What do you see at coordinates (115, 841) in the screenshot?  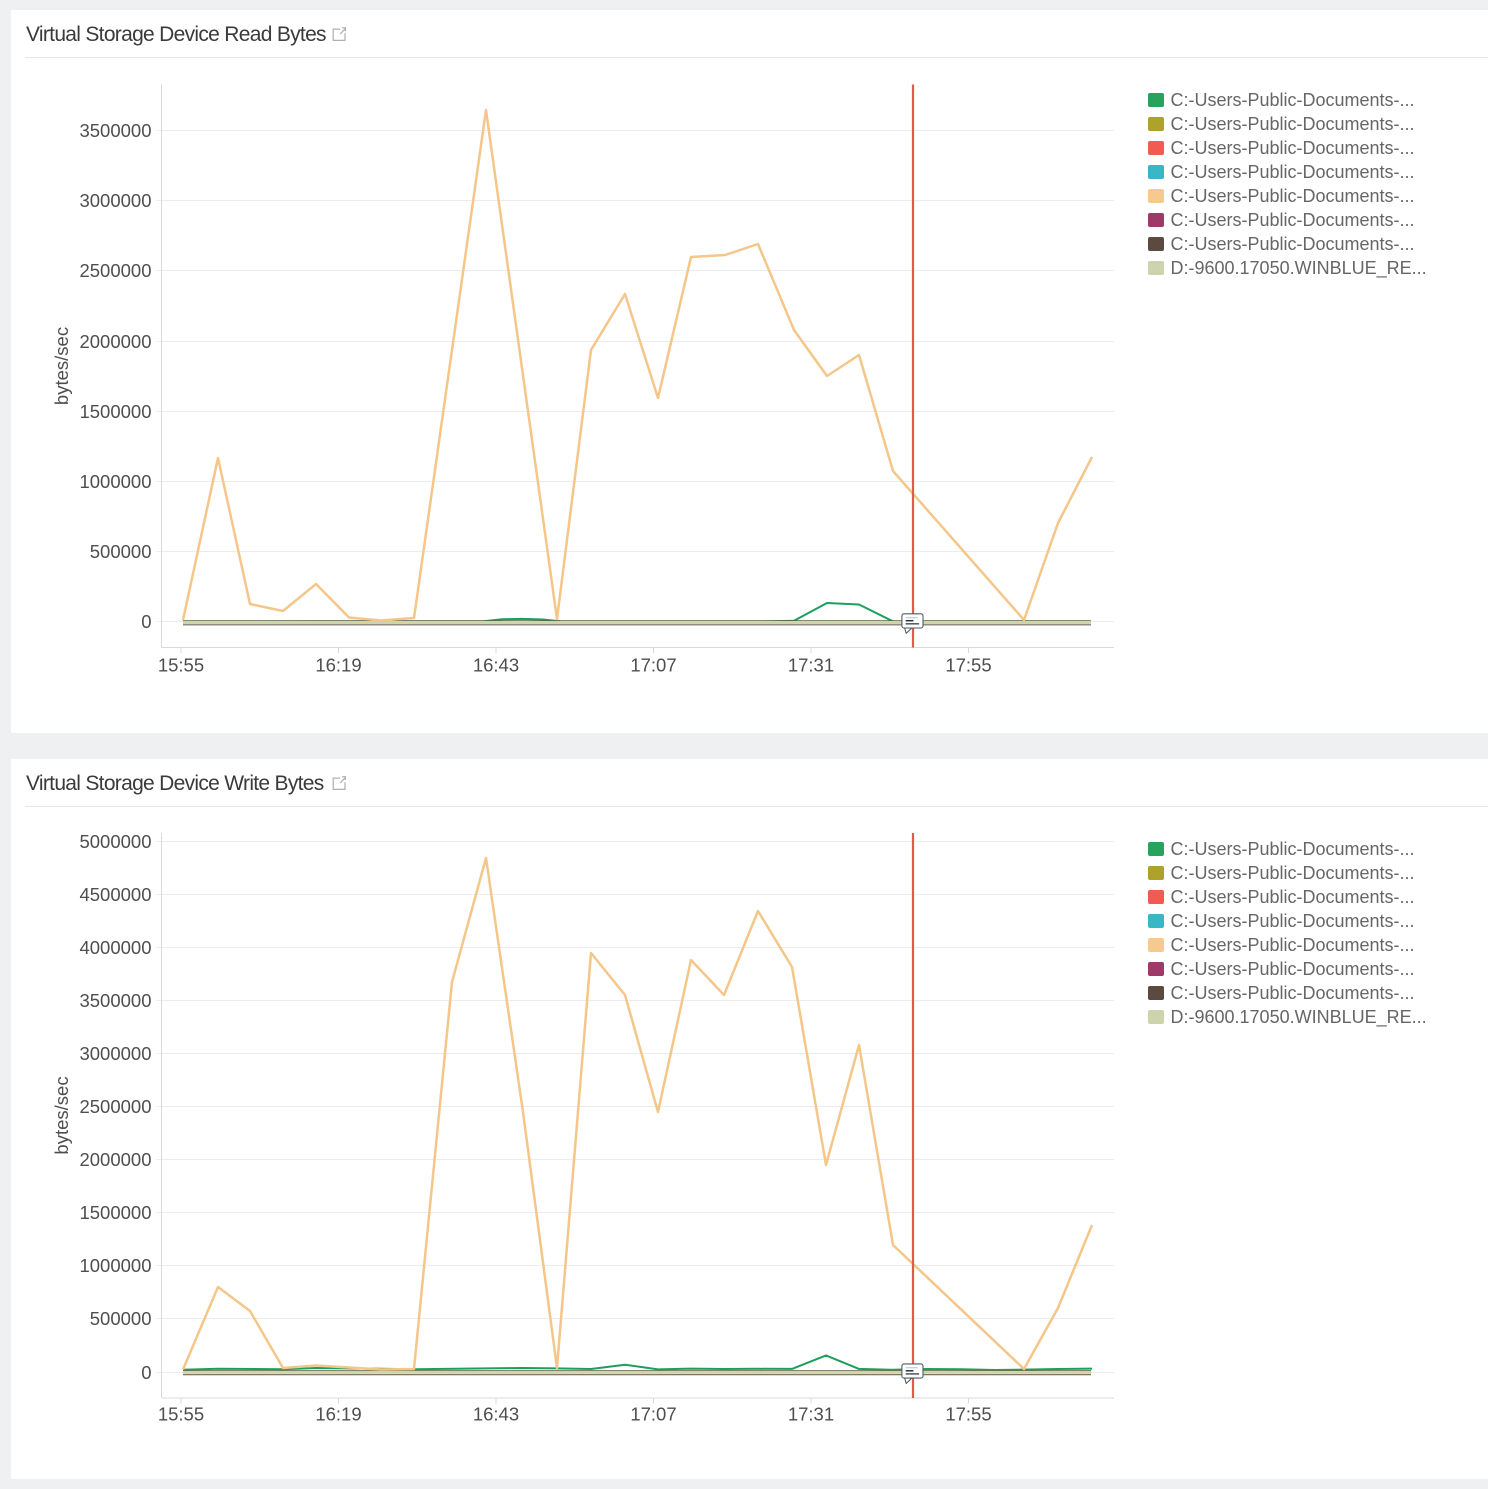 I see `svg-text: 5000000` at bounding box center [115, 841].